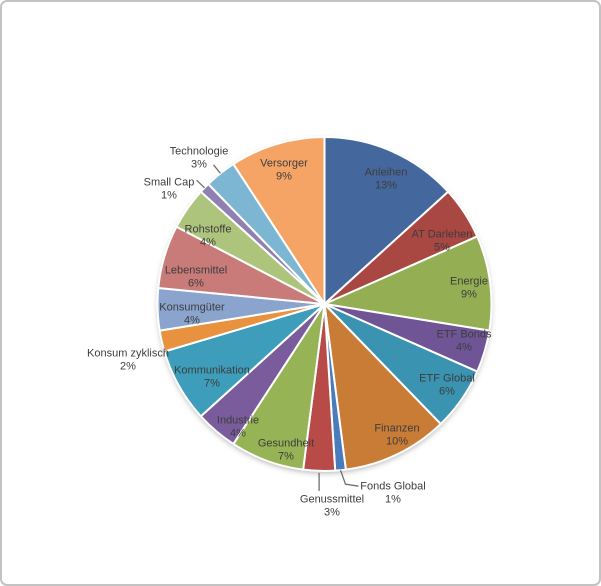 This screenshot has height=586, width=601. Describe the element at coordinates (238, 427) in the screenshot. I see `slice-label-industrie: Industrie 4%` at that location.